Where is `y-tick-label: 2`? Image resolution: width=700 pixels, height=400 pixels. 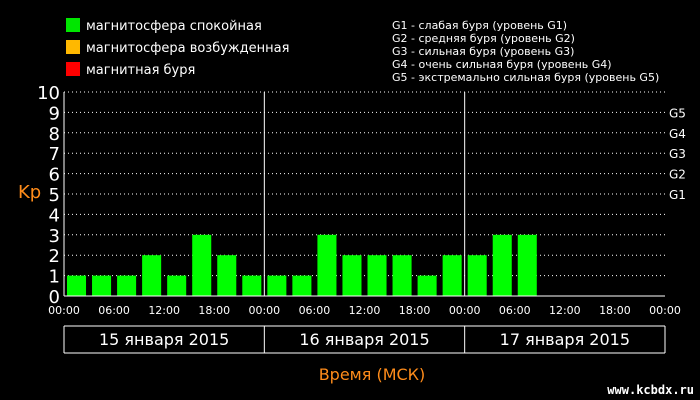 y-tick-label: 2 is located at coordinates (54, 256).